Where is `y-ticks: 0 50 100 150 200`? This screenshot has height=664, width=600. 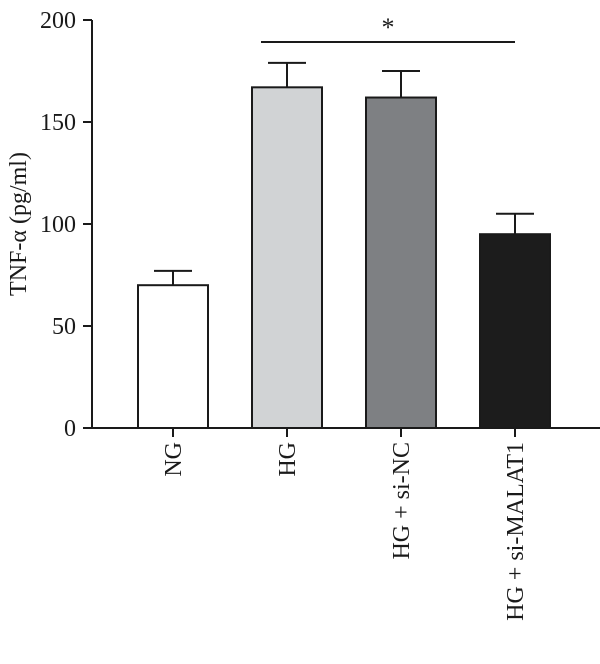
y-ticks: 0 50 100 150 200 is located at coordinates (66, 225).